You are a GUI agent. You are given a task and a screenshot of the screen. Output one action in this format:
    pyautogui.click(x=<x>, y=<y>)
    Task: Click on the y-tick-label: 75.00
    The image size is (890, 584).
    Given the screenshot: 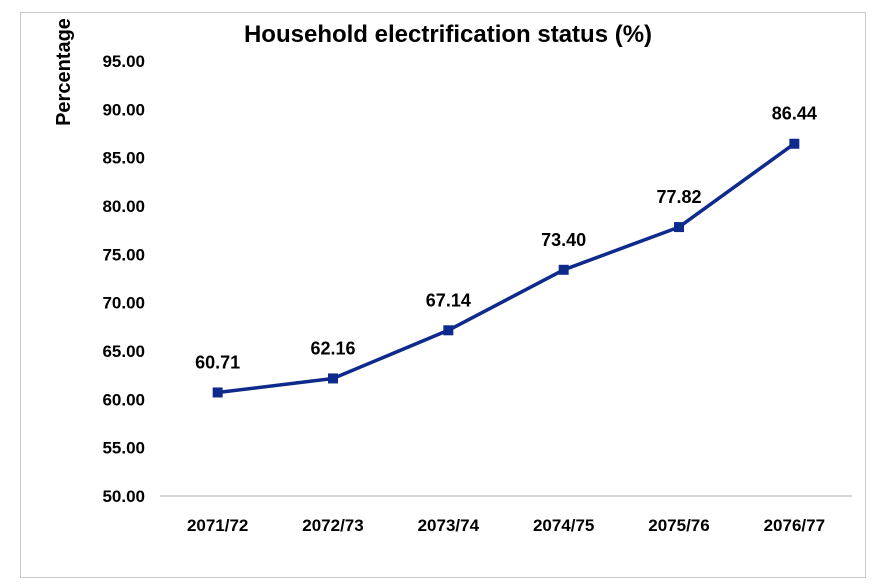 What is the action you would take?
    pyautogui.click(x=123, y=254)
    